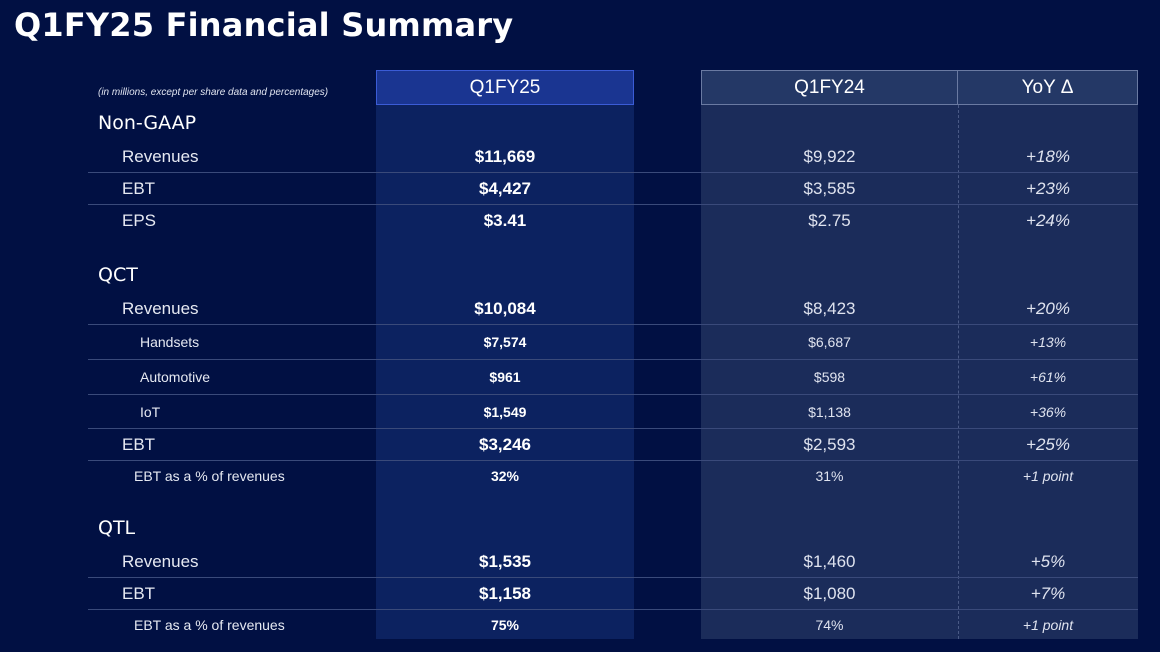 Image resolution: width=1160 pixels, height=652 pixels. What do you see at coordinates (613, 189) in the screenshot?
I see `table-row: EBT $4,427 $3,585 +23%` at bounding box center [613, 189].